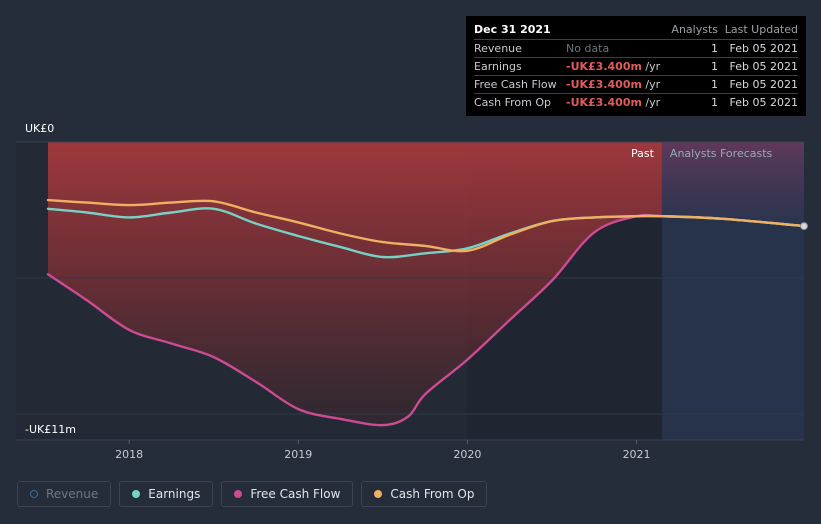 Image resolution: width=821 pixels, height=524 pixels. What do you see at coordinates (619, 48) in the screenshot?
I see `tooltip-value: No data` at bounding box center [619, 48].